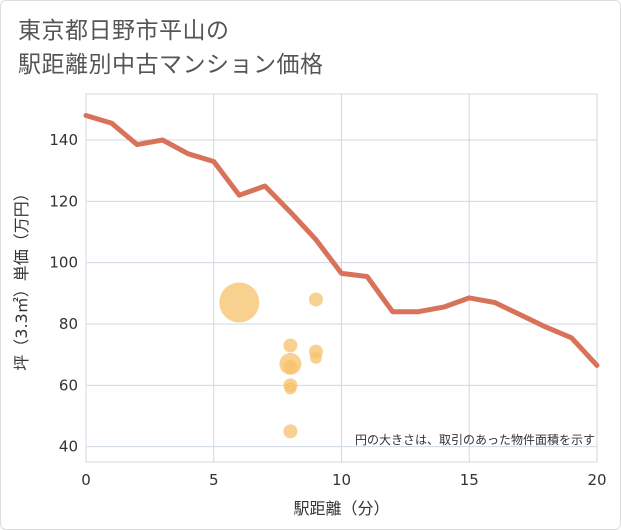 The height and width of the screenshot is (530, 621). Describe the element at coordinates (469, 480) in the screenshot. I see `x-tick-label: 15` at that location.